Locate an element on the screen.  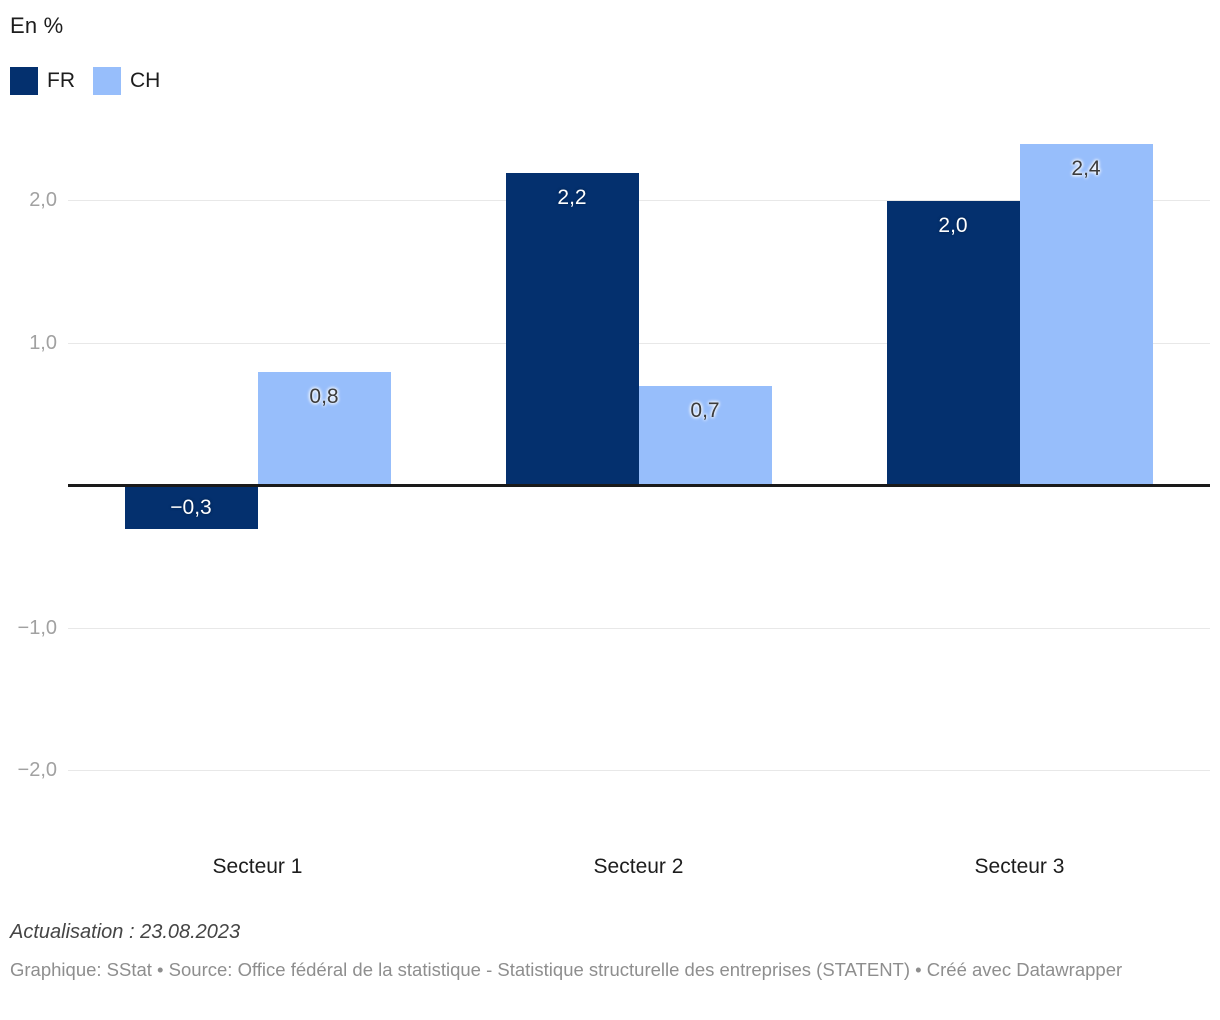
bar-value-label: −0,3 is located at coordinates (191, 507).